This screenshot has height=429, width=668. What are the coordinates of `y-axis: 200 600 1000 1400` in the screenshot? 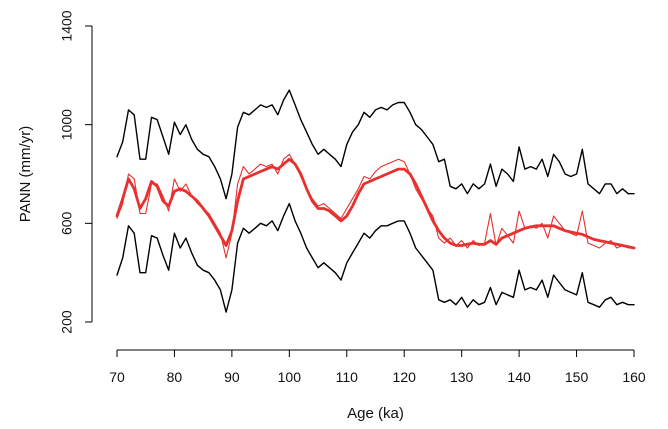 It's located at (76, 172).